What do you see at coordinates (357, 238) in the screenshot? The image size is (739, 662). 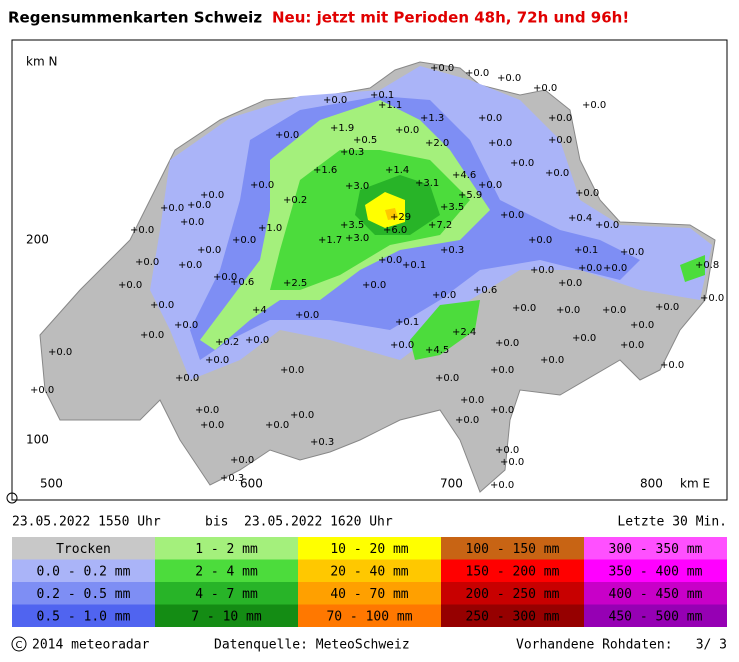 I see `station-value: +3.0` at bounding box center [357, 238].